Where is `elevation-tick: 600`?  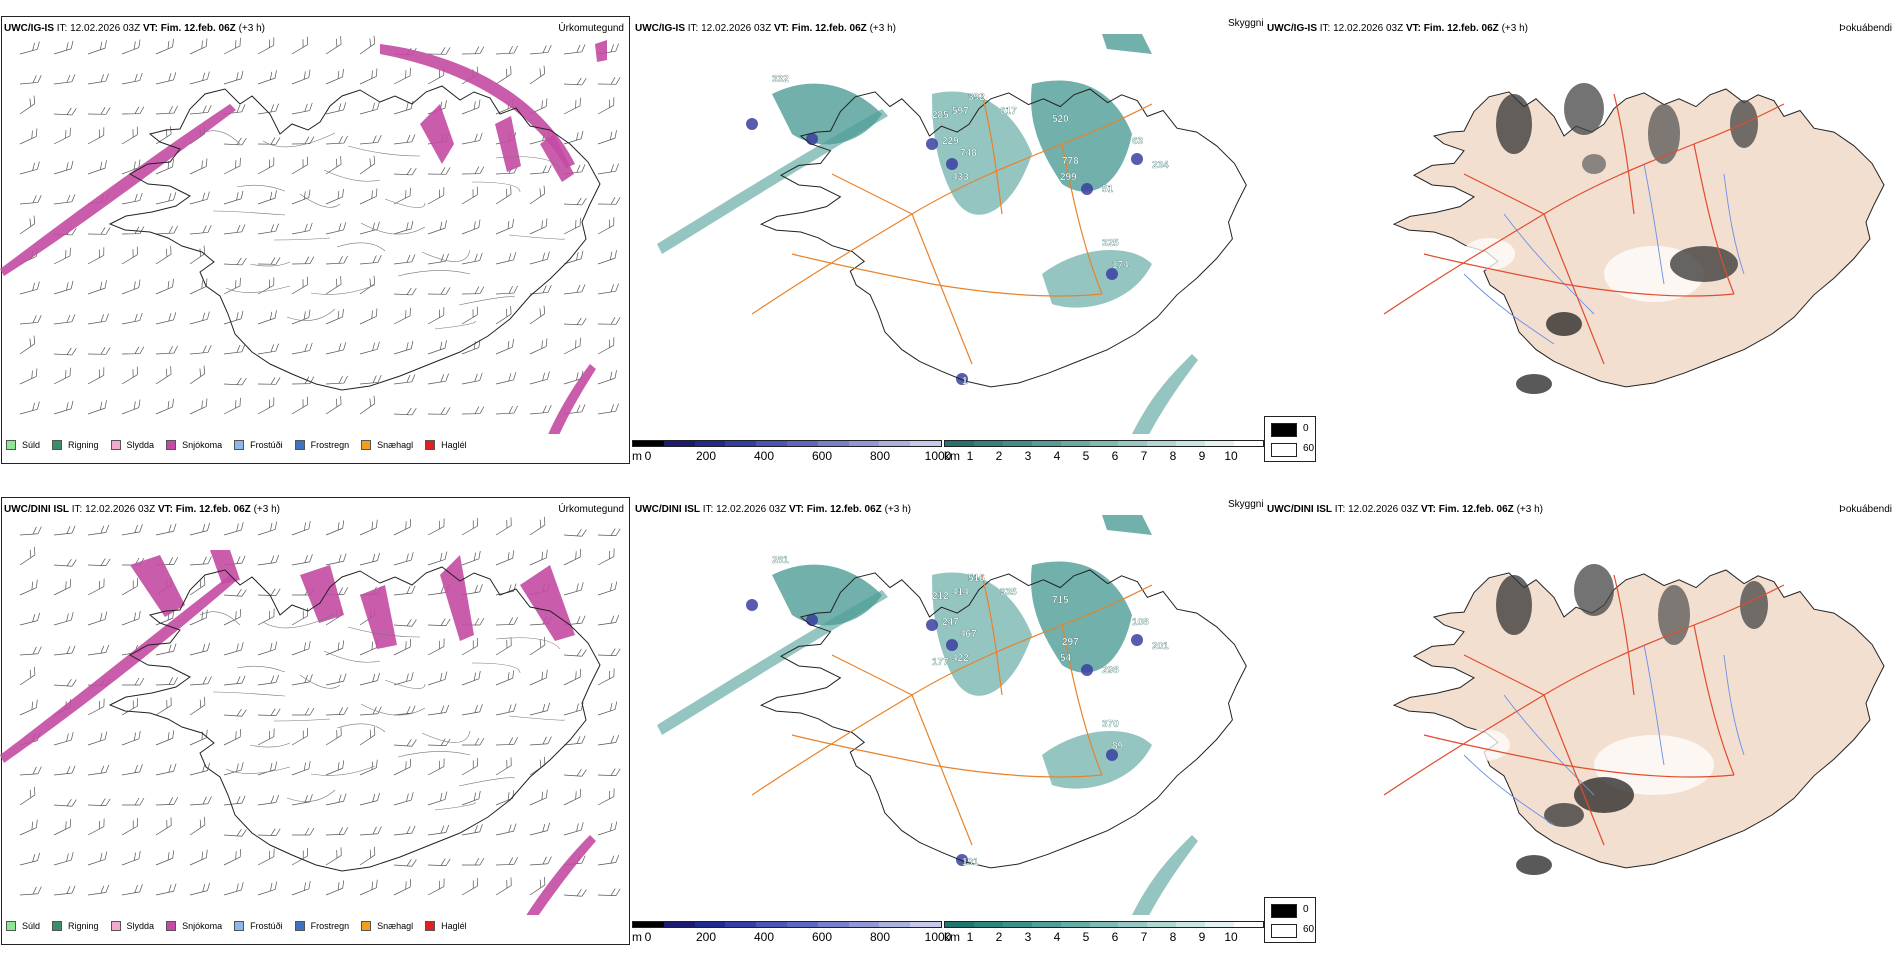
elevation-tick: 600 is located at coordinates (822, 456).